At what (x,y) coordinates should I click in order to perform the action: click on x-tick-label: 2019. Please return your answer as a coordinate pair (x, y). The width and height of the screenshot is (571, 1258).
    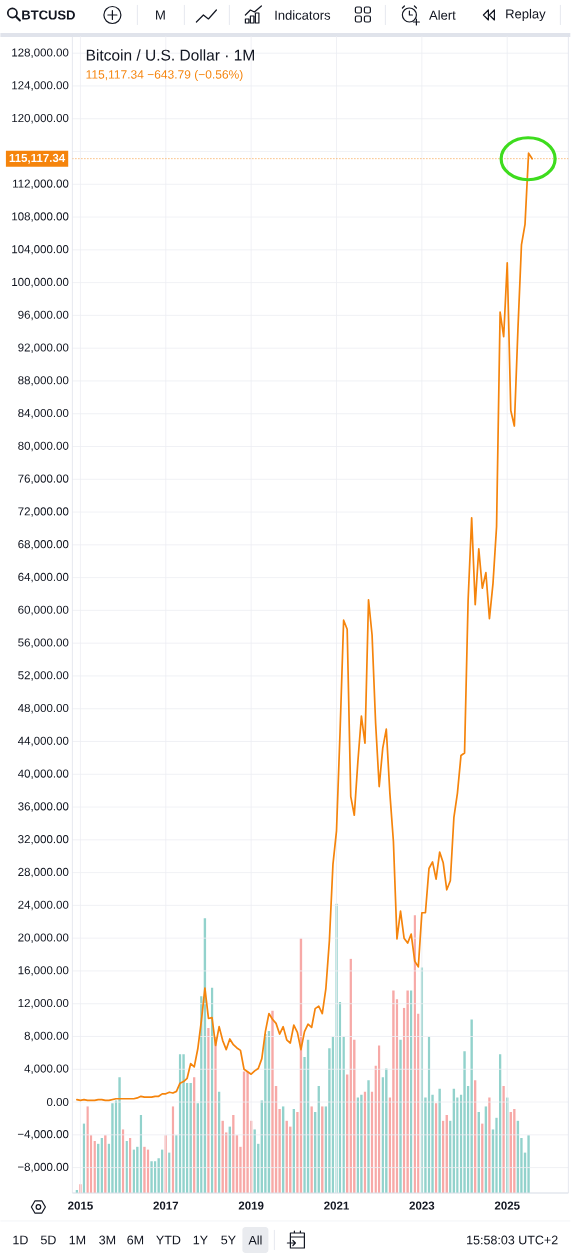
    Looking at the image, I should click on (251, 1205).